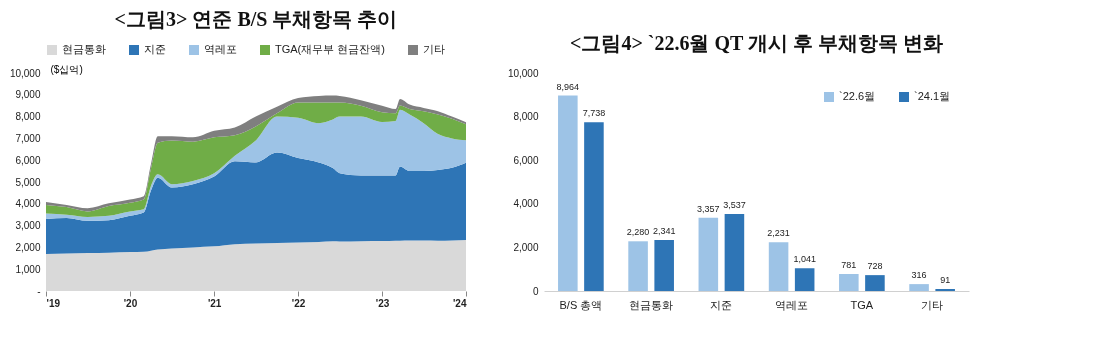 The width and height of the screenshot is (1093, 344). What do you see at coordinates (721, 304) in the screenshot?
I see `x-tick-label: 지준` at bounding box center [721, 304].